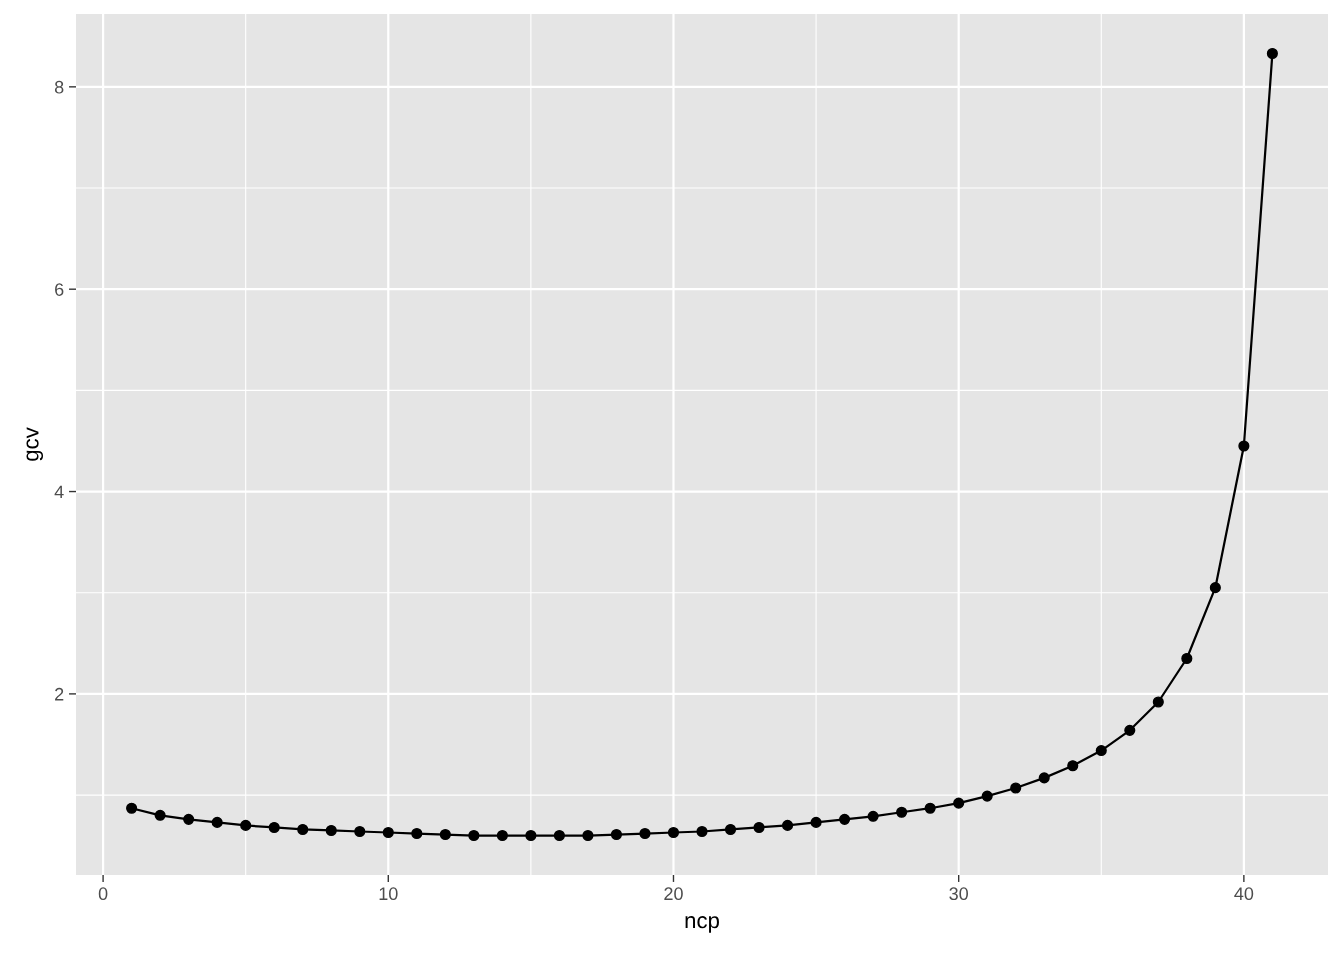 The width and height of the screenshot is (1344, 960). Describe the element at coordinates (388, 894) in the screenshot. I see `x-tick-label: 10` at that location.